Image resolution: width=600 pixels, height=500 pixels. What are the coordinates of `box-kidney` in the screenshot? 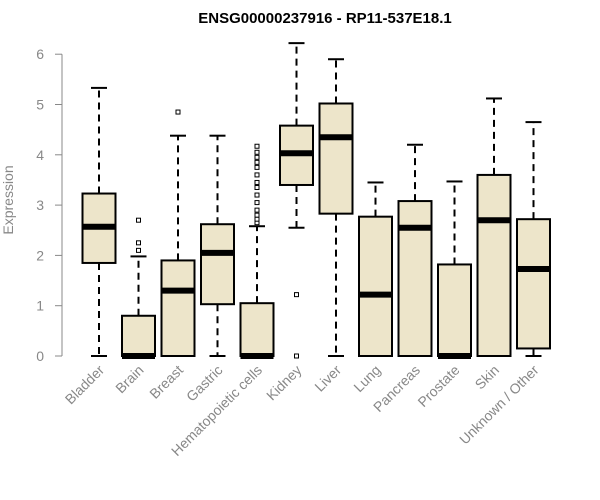 It's located at (296, 200).